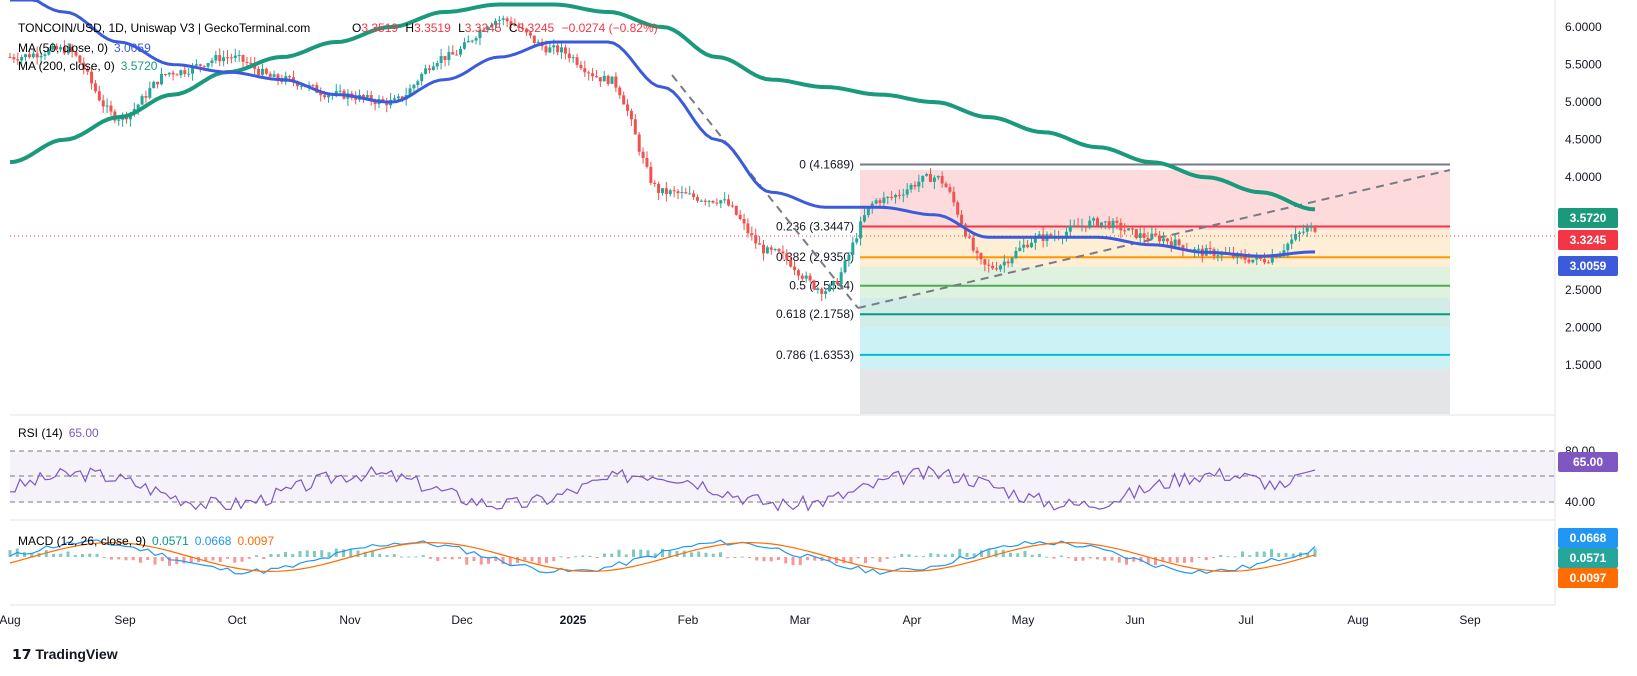  Describe the element at coordinates (1155, 292) in the screenshot. I see `fibonacci-zones` at that location.